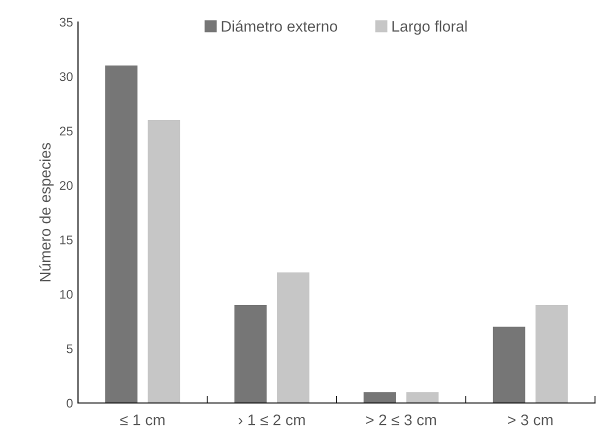 Image resolution: width=600 pixels, height=436 pixels. I want to click on legend-label: Largo floral, so click(429, 27).